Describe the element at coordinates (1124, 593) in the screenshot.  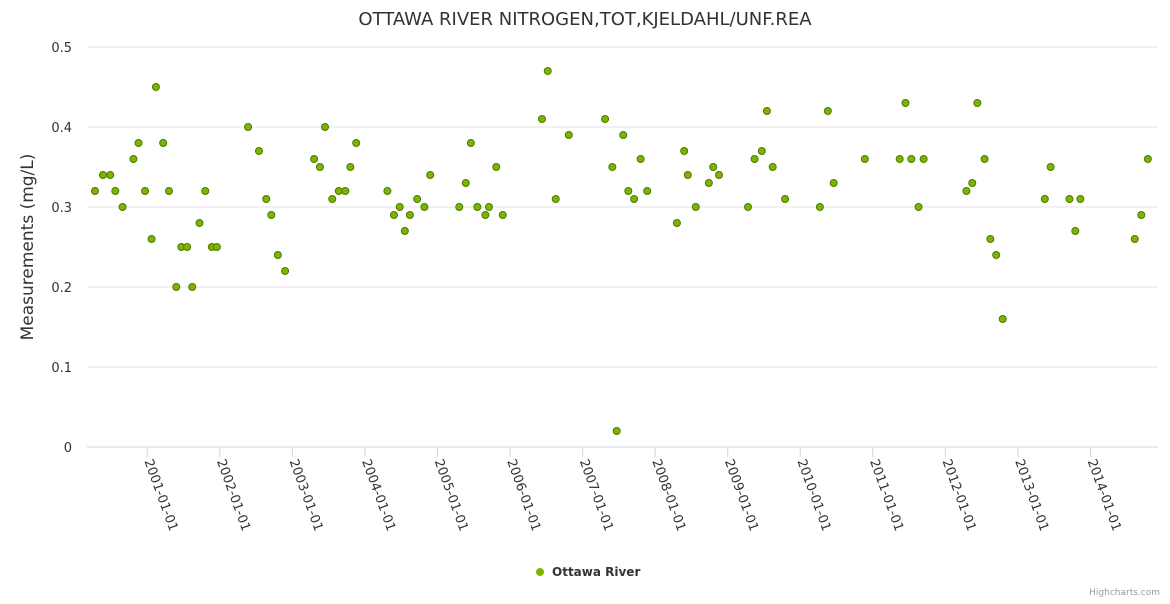
I see `credits-link: Highcharts.com` at that location.